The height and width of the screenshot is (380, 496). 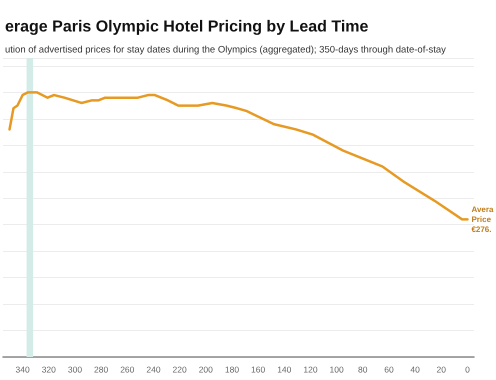 I want to click on x-tick-label: 220, so click(x=179, y=369).